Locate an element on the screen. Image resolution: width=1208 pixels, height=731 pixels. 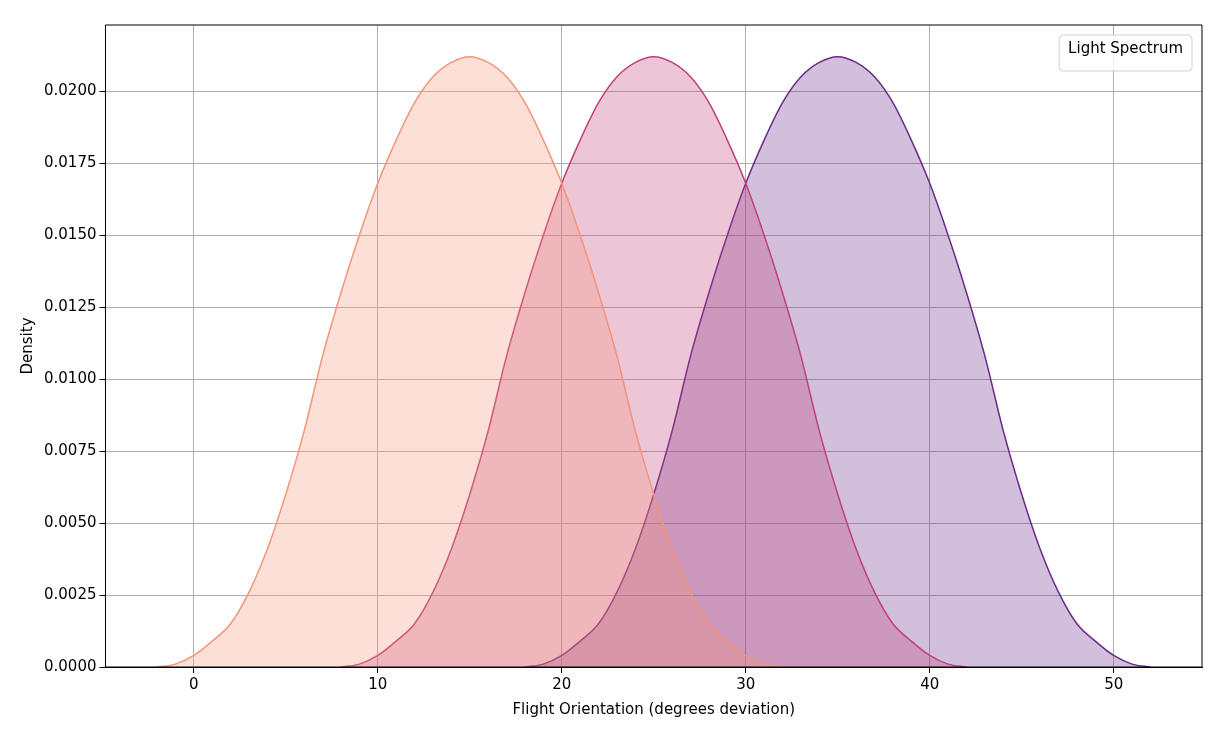
y-tick-label: 0.0150 is located at coordinates (70, 234).